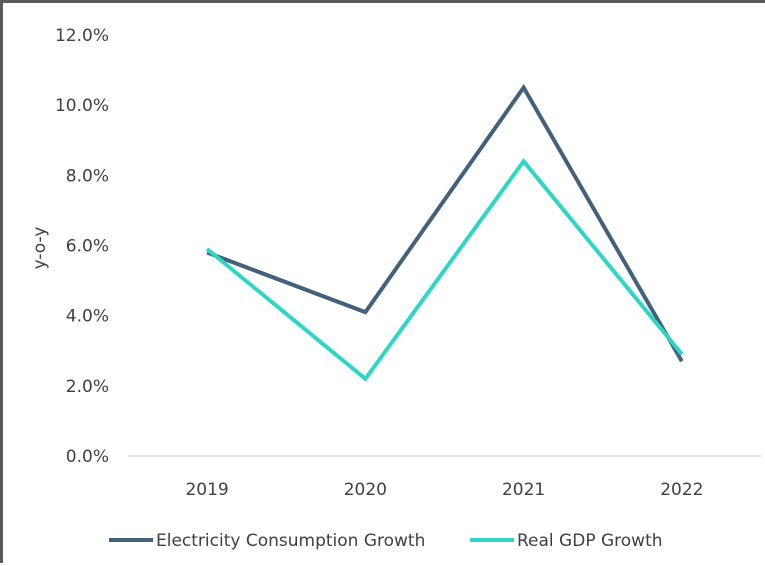 Image resolution: width=765 pixels, height=566 pixels. Describe the element at coordinates (87, 317) in the screenshot. I see `y-tick-label: 4.0%` at that location.